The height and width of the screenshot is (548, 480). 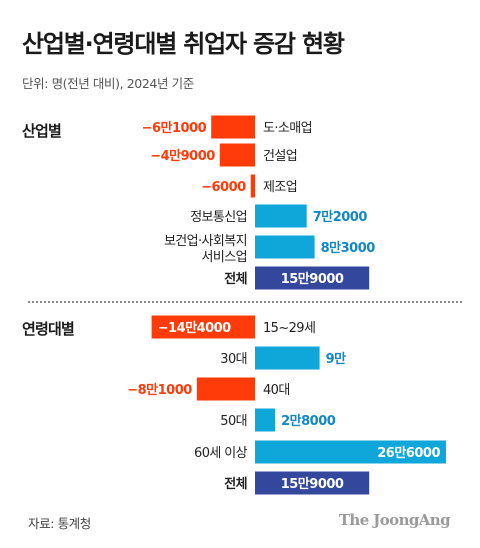 I want to click on industry-value-label-5: 15만9000, so click(x=312, y=279).